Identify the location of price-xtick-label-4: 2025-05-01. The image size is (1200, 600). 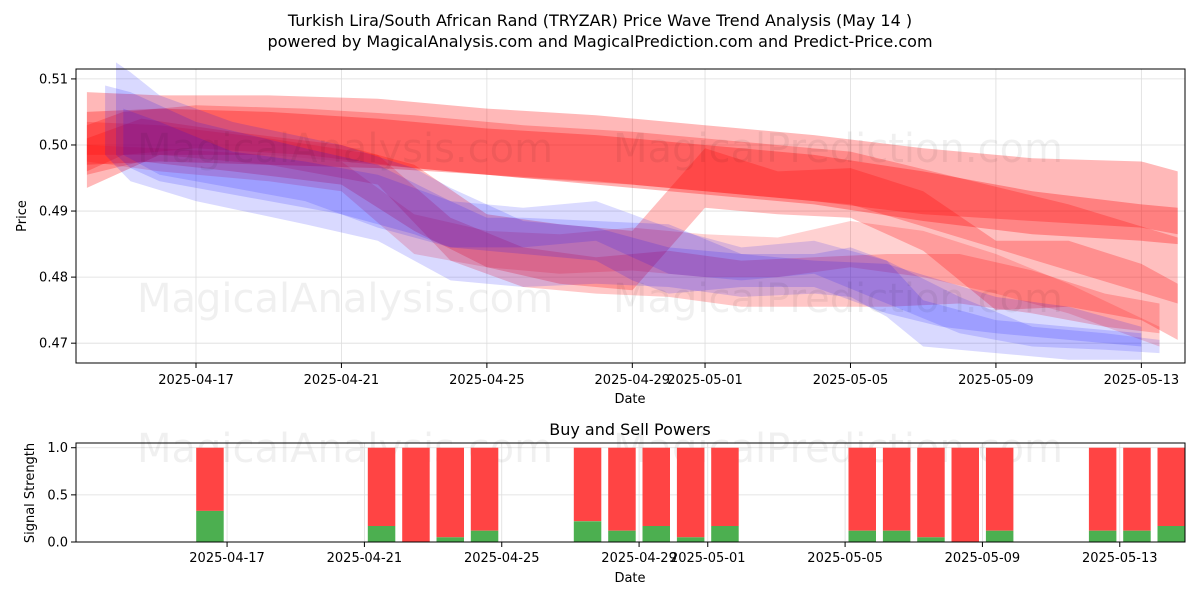
(705, 380).